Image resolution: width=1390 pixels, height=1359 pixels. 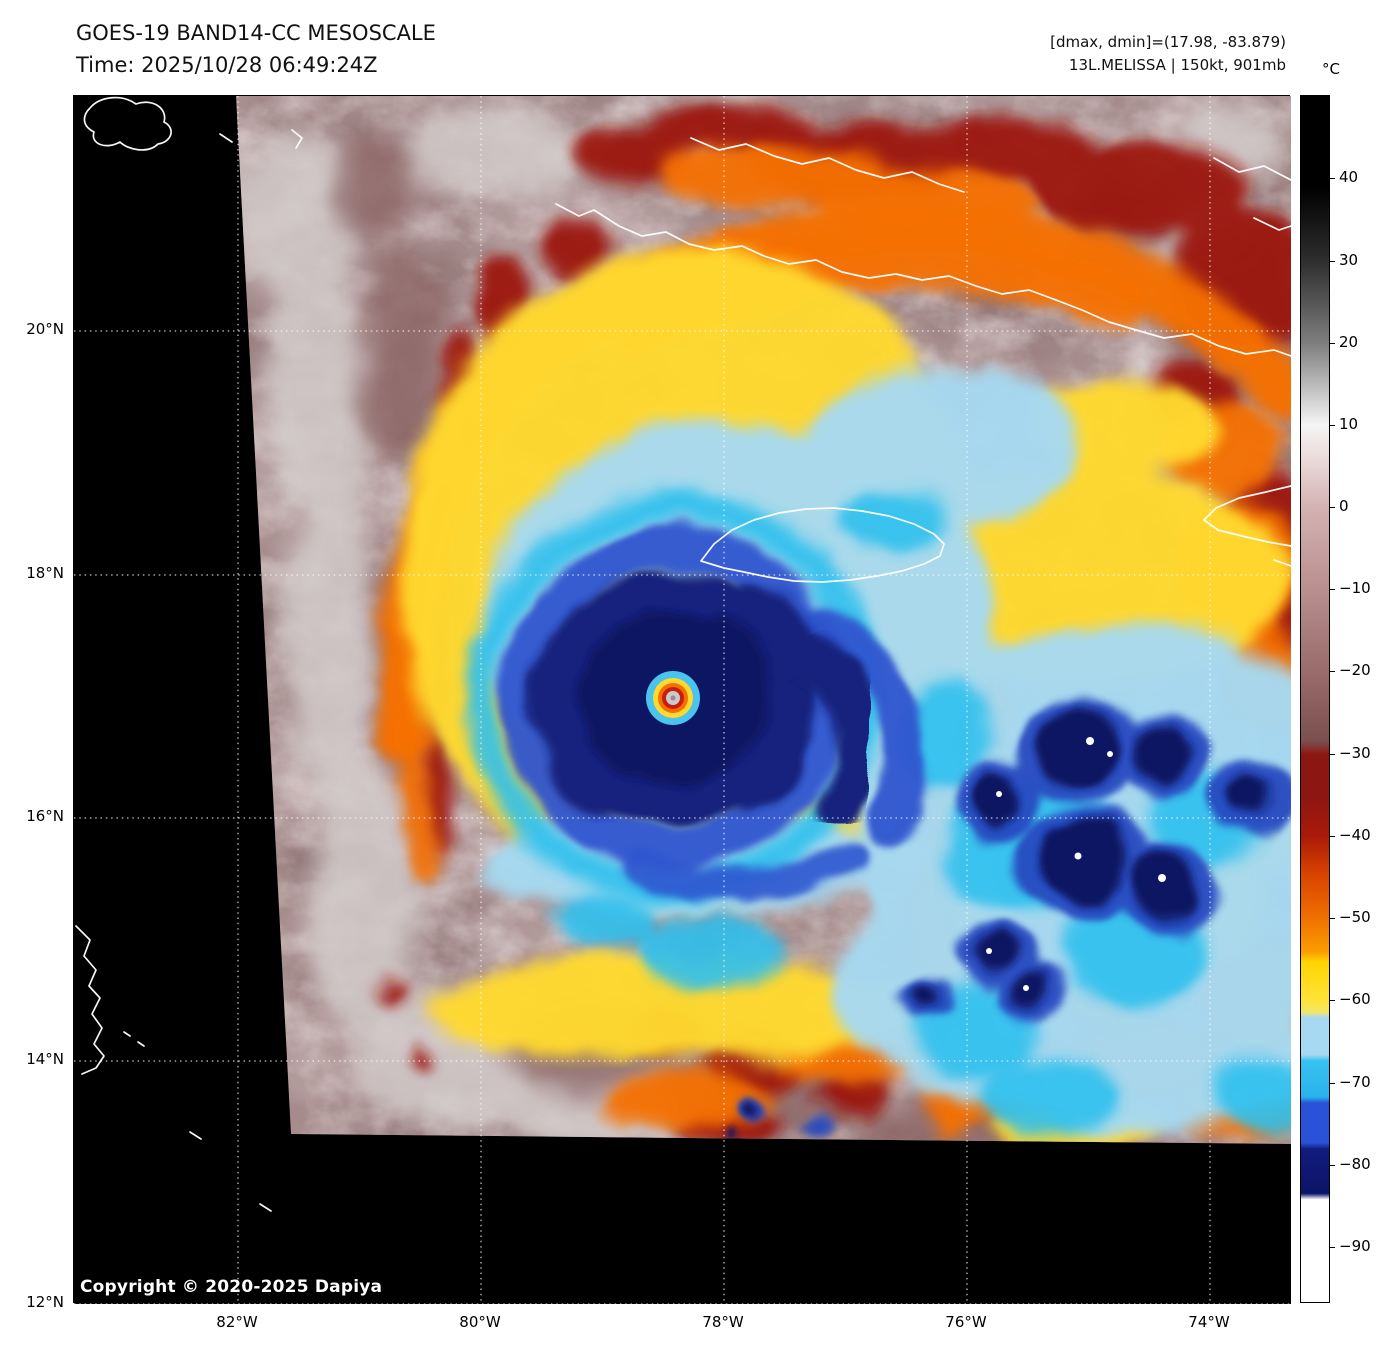 What do you see at coordinates (723, 1322) in the screenshot?
I see `lon-label: 78°W` at bounding box center [723, 1322].